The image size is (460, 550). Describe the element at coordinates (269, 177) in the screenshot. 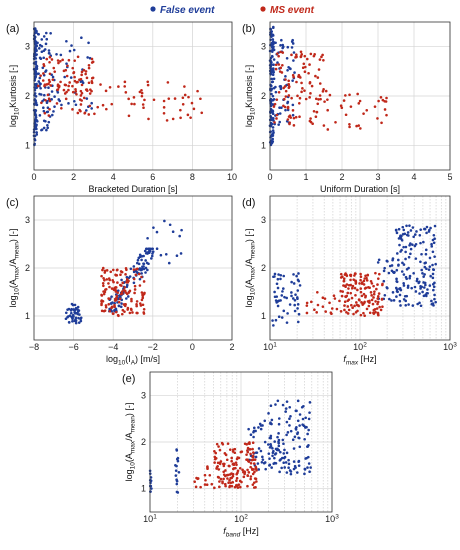

I see `x-tick-label: 0` at that location.